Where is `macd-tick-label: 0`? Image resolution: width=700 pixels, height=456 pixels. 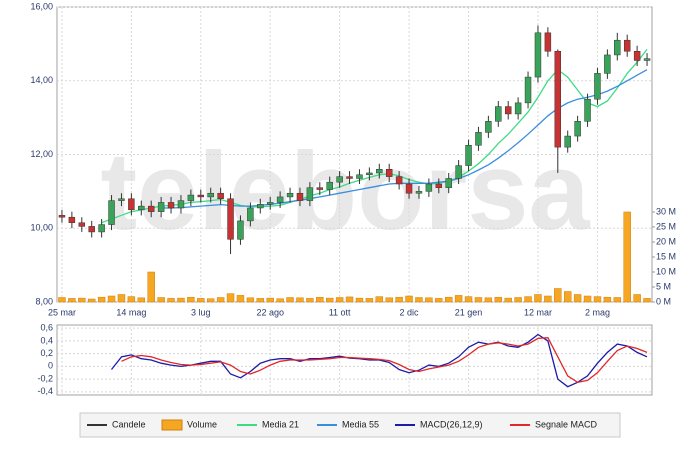
macd-tick-label: 0 is located at coordinates (50, 366).